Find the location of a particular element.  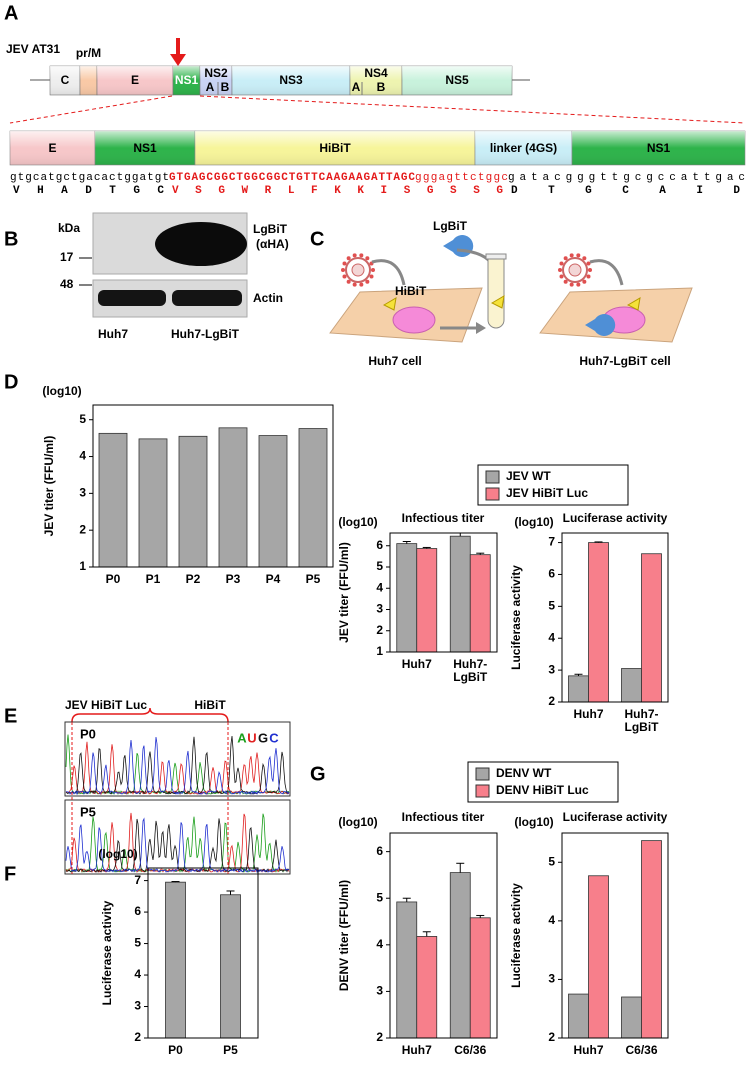

x-tick-label-box: P0 is located at coordinates (175, 1050).